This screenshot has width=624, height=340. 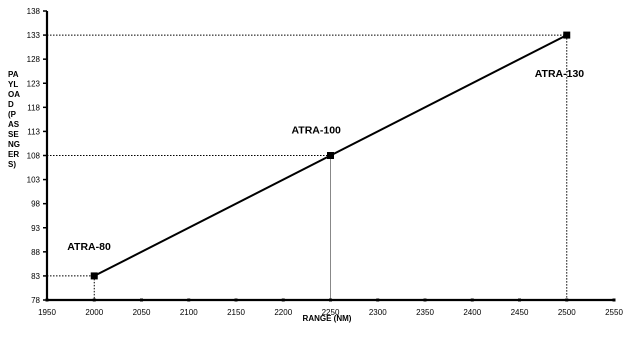 What do you see at coordinates (14, 124) in the screenshot?
I see `y-axis-title-line: AS` at bounding box center [14, 124].